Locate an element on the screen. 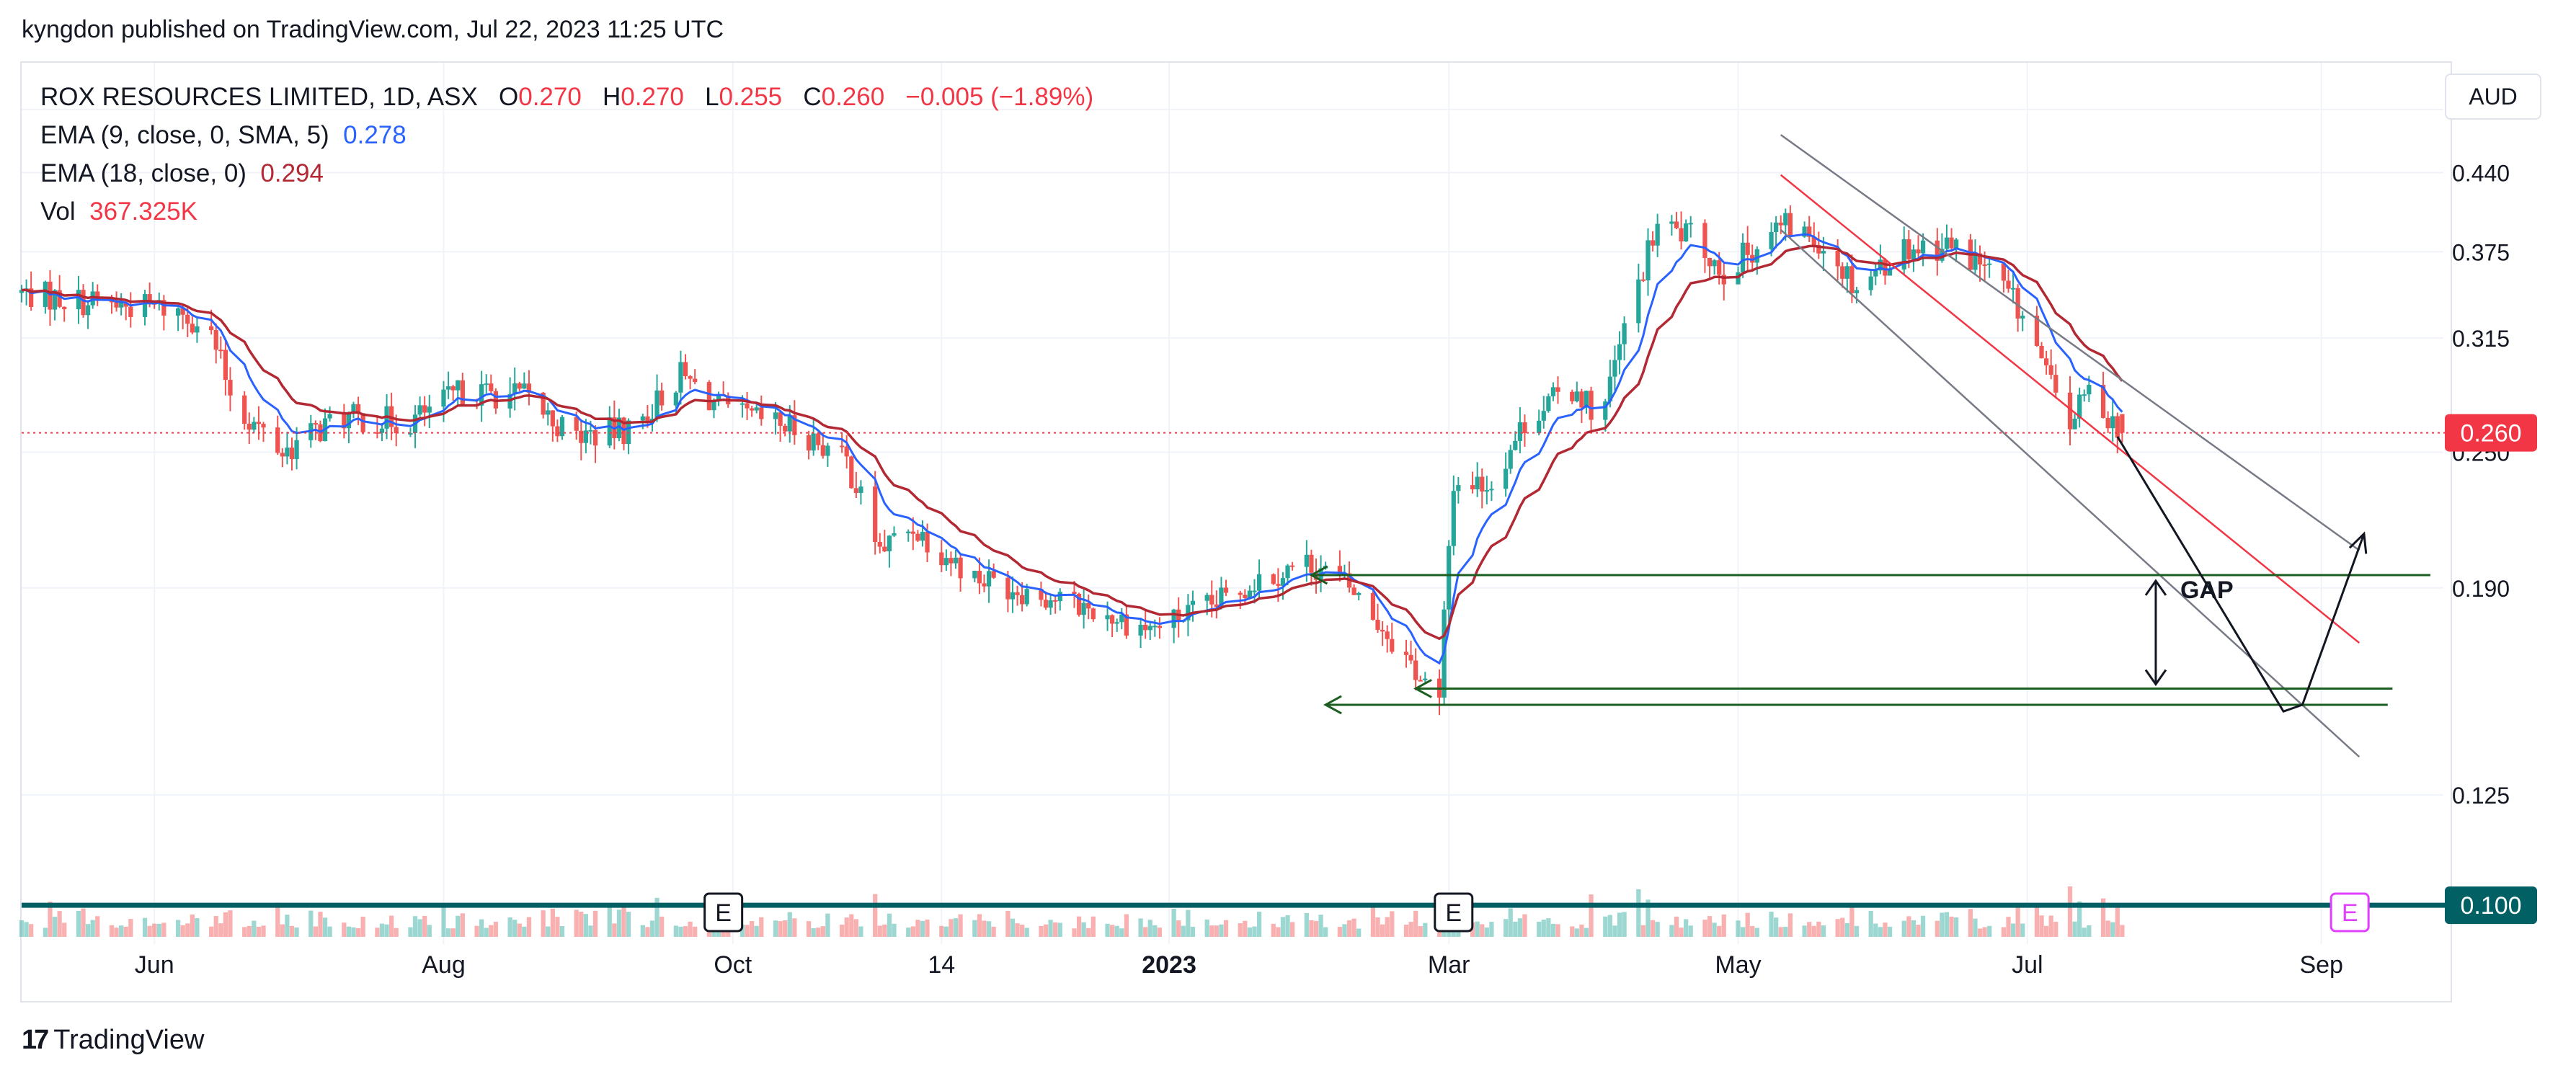 The image size is (2576, 1081). legend-ema-slow-row: EMA (18, close, 0) 0.294 is located at coordinates (566, 173).